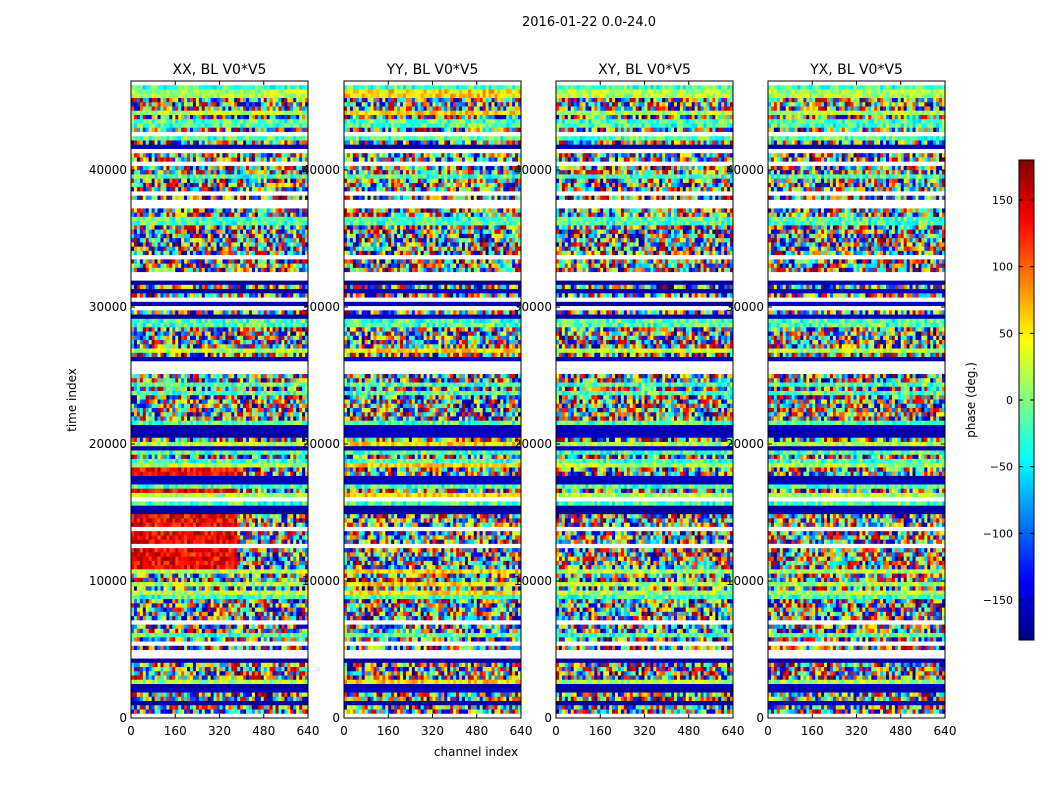 This screenshot has height=800, width=1050. I want to click on colorbar: −150 −100 −50 0 50 100 150 phase (deg.), so click(999, 400).